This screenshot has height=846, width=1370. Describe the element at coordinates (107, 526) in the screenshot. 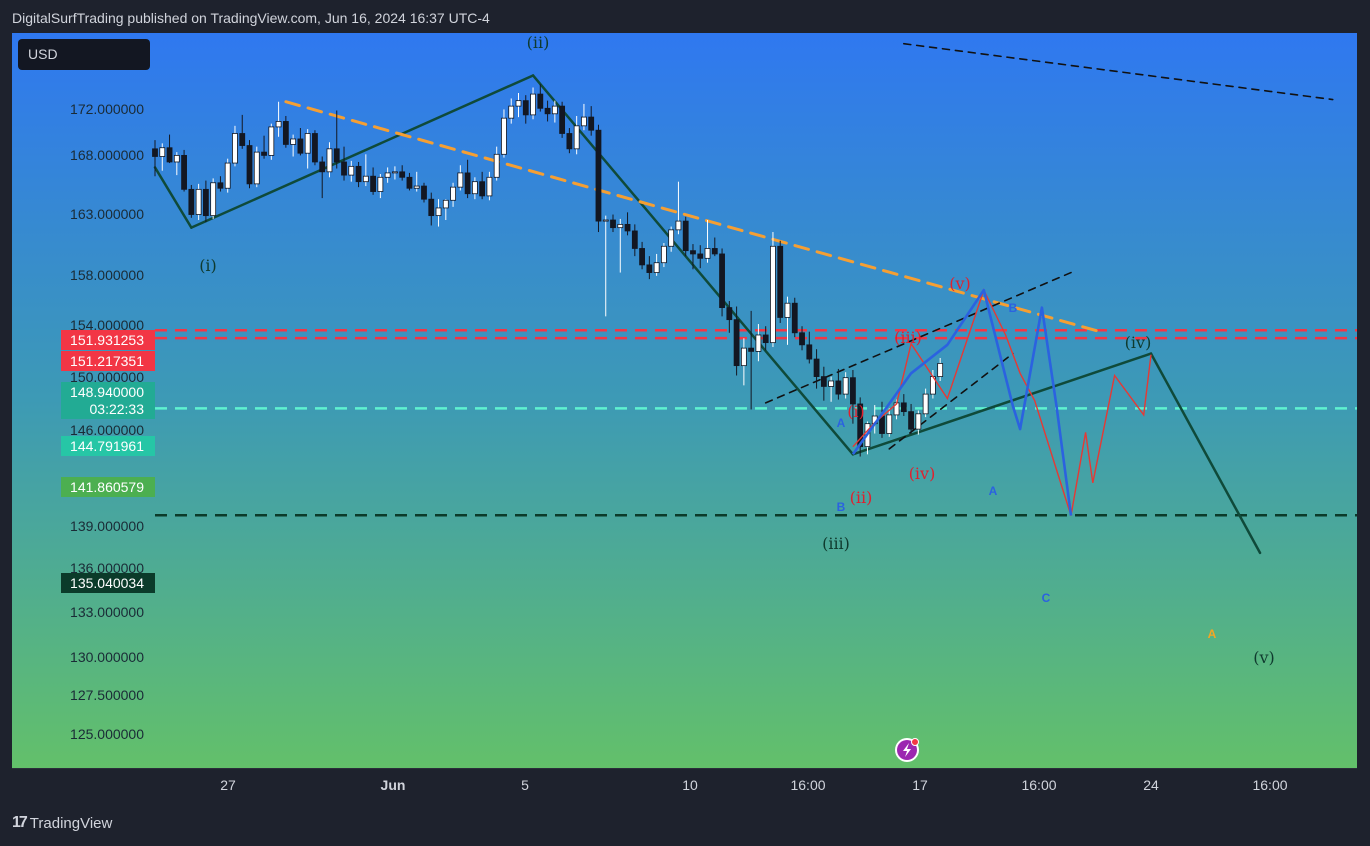

I see `y-tick: 139.000000` at that location.